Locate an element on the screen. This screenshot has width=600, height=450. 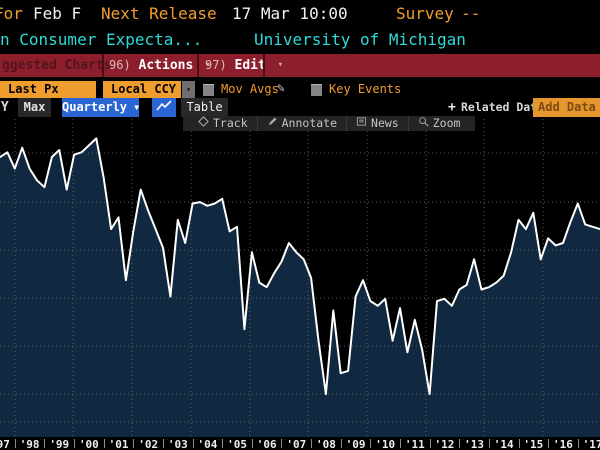
x-axis-label: '98 is located at coordinates (29, 444).